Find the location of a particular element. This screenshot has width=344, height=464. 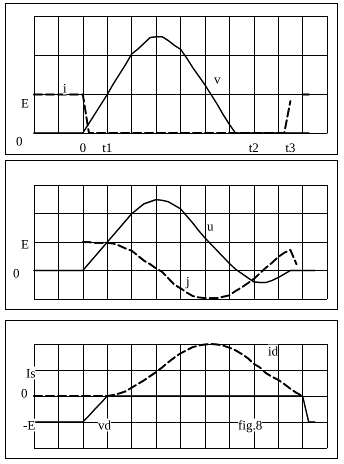

annotation: vd is located at coordinates (105, 425).